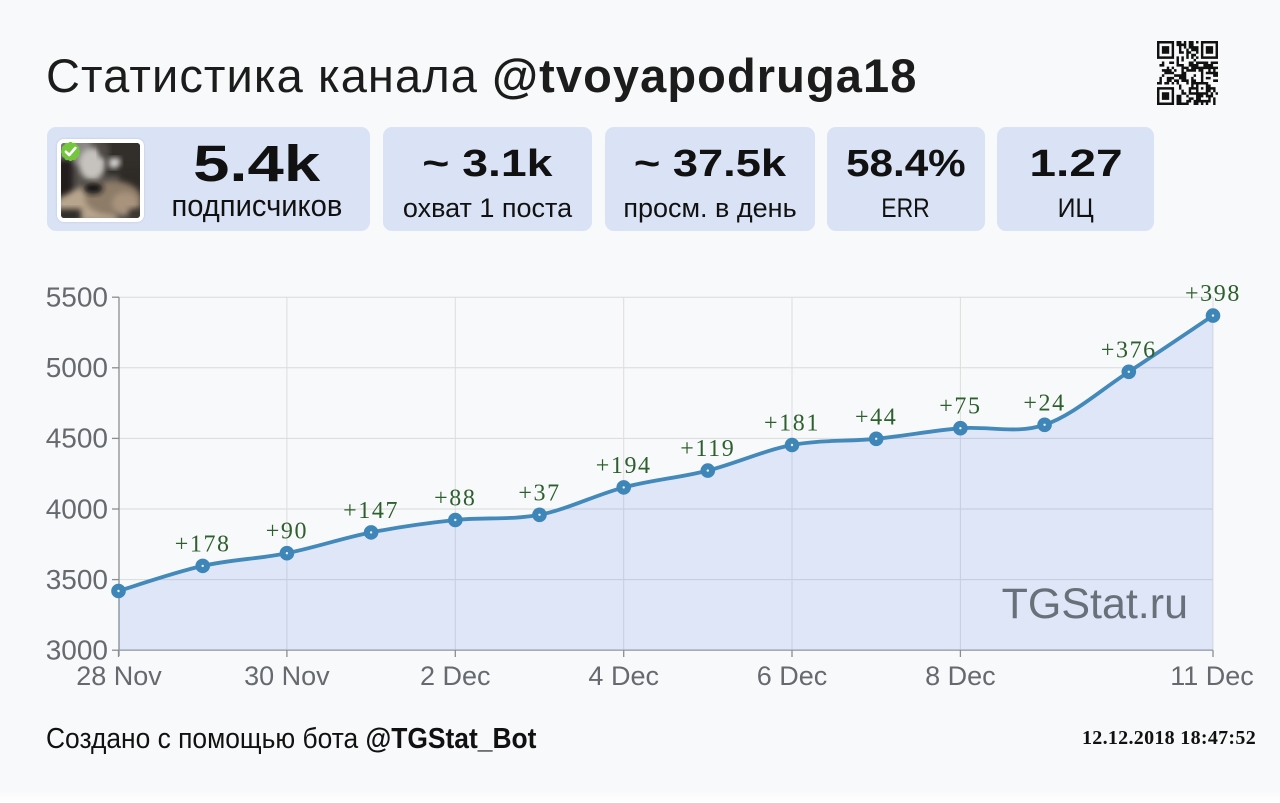 This screenshot has width=1280, height=803. Describe the element at coordinates (624, 466) in the screenshot. I see `svg-text: +194` at that location.